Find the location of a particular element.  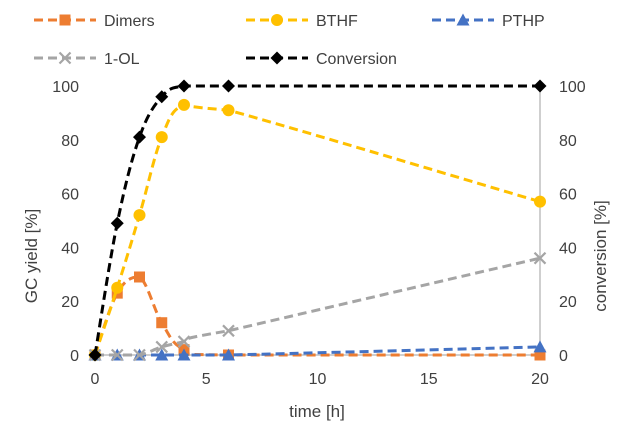

legend-item-1-ol: 1-OL is located at coordinates (87, 59).